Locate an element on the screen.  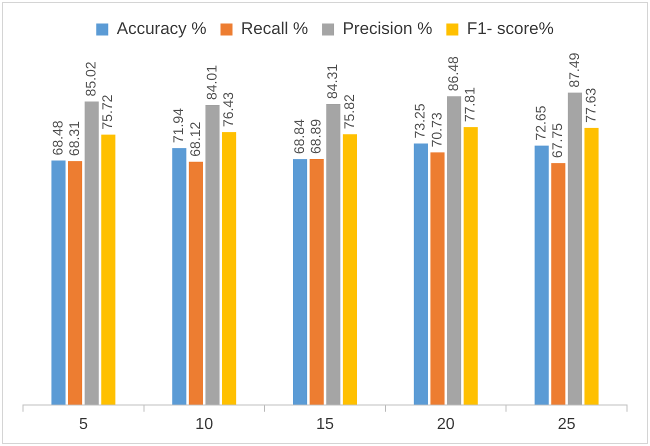
data-label: 71.94 is located at coordinates (178, 126).